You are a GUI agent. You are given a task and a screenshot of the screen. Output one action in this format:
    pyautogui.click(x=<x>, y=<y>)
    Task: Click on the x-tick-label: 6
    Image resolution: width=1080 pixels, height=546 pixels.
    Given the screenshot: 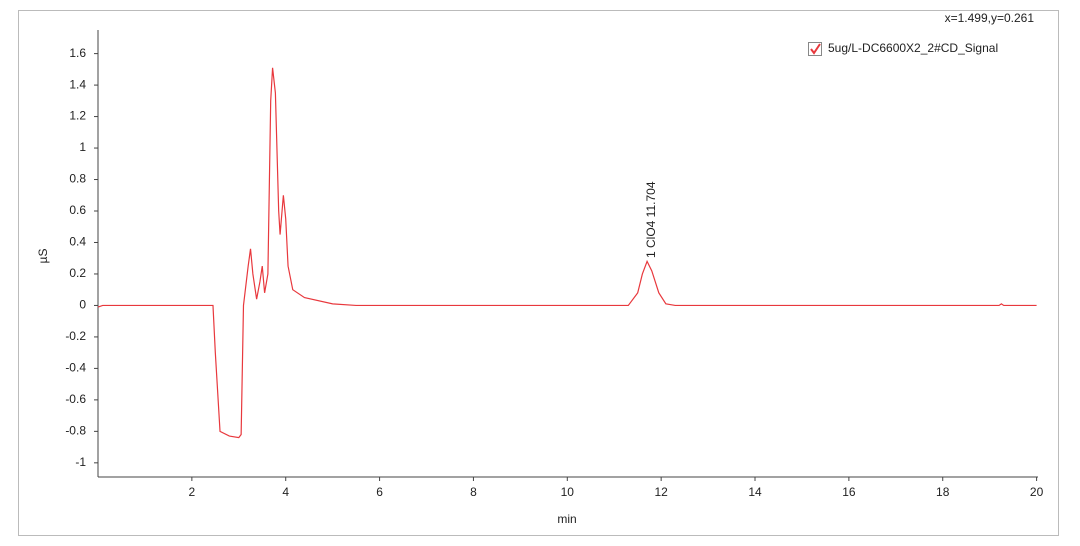 What is the action you would take?
    pyautogui.click(x=379, y=492)
    